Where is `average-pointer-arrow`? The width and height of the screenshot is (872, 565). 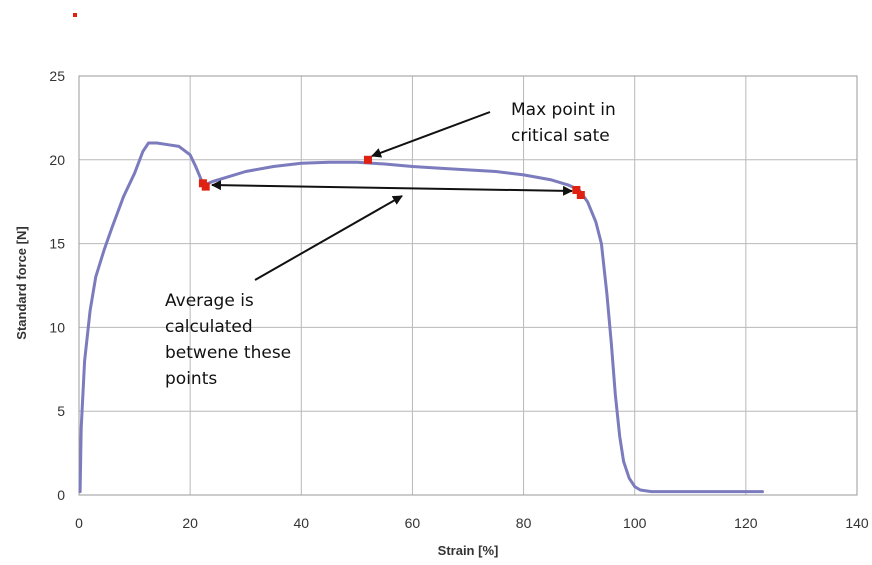 average-pointer-arrow is located at coordinates (328, 238).